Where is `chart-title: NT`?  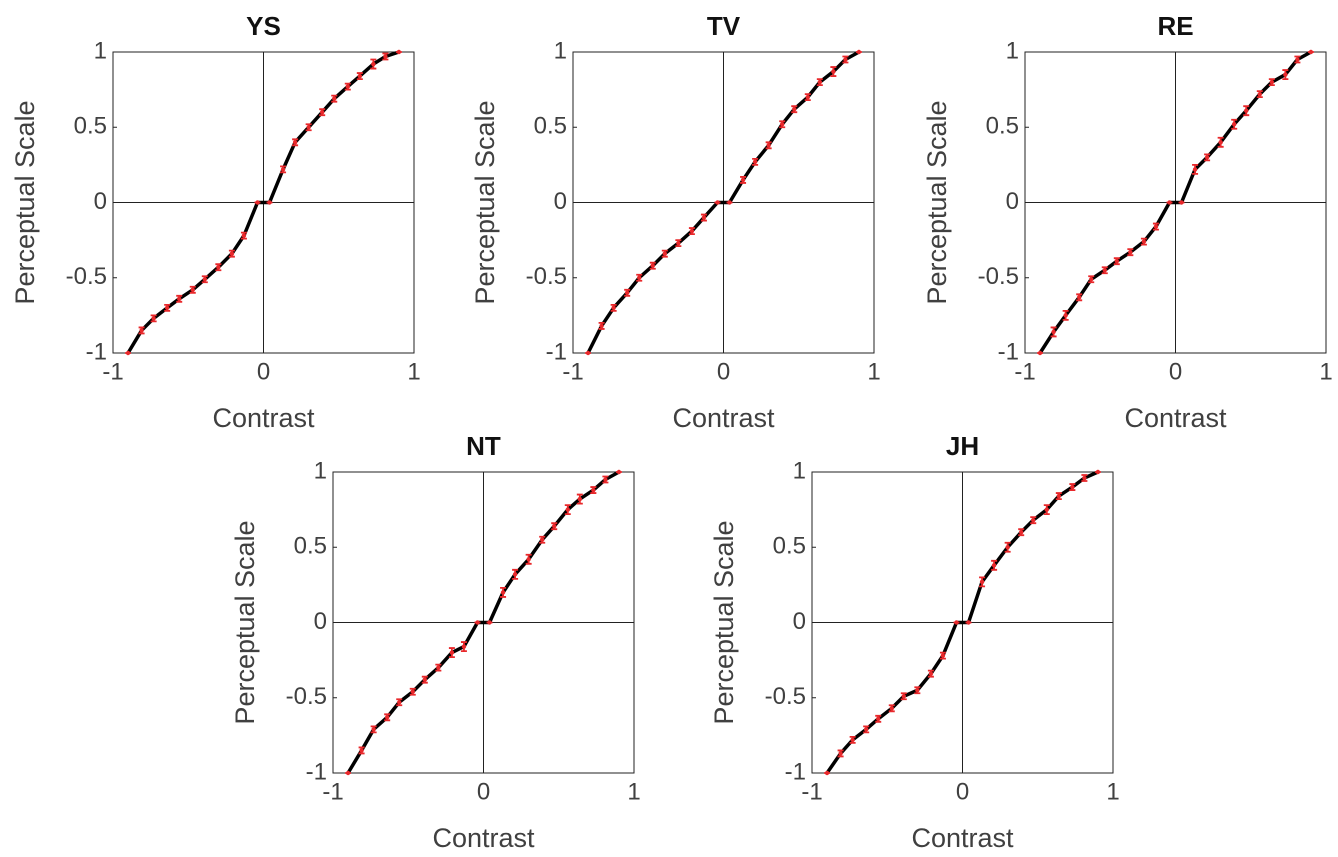 chart-title: NT is located at coordinates (483, 446).